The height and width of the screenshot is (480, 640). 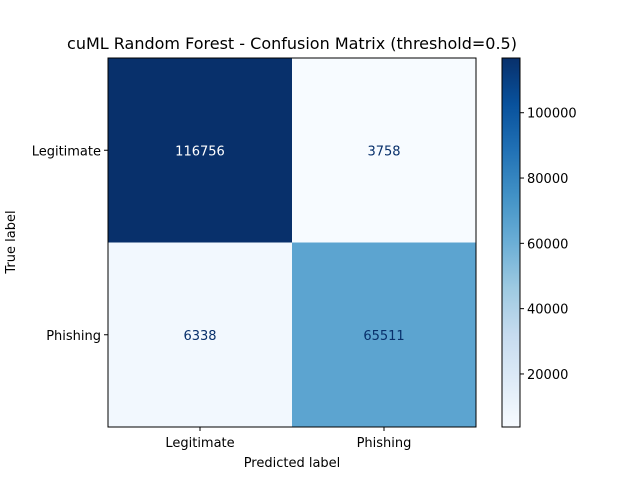 I want to click on x-tick-label: Legitimate, so click(x=199, y=443).